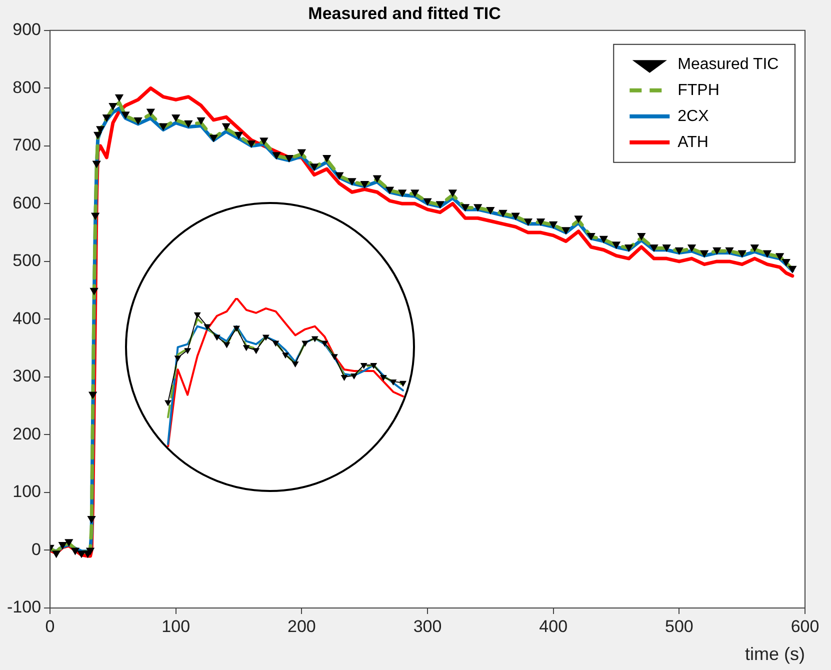 The image size is (831, 670). What do you see at coordinates (694, 116) in the screenshot?
I see `legend-label: 2CX` at bounding box center [694, 116].